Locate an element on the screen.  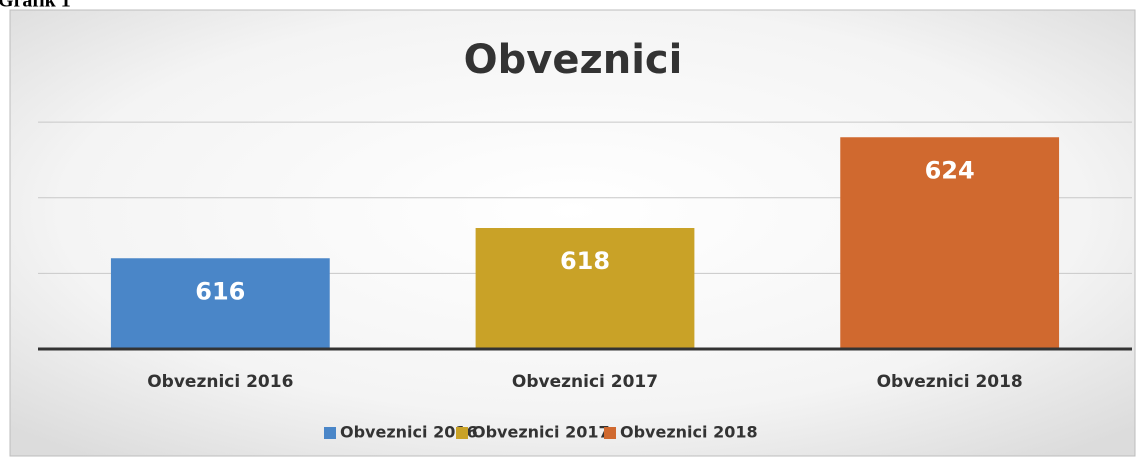
legend-label: Obveznici 2018 is located at coordinates (689, 432).